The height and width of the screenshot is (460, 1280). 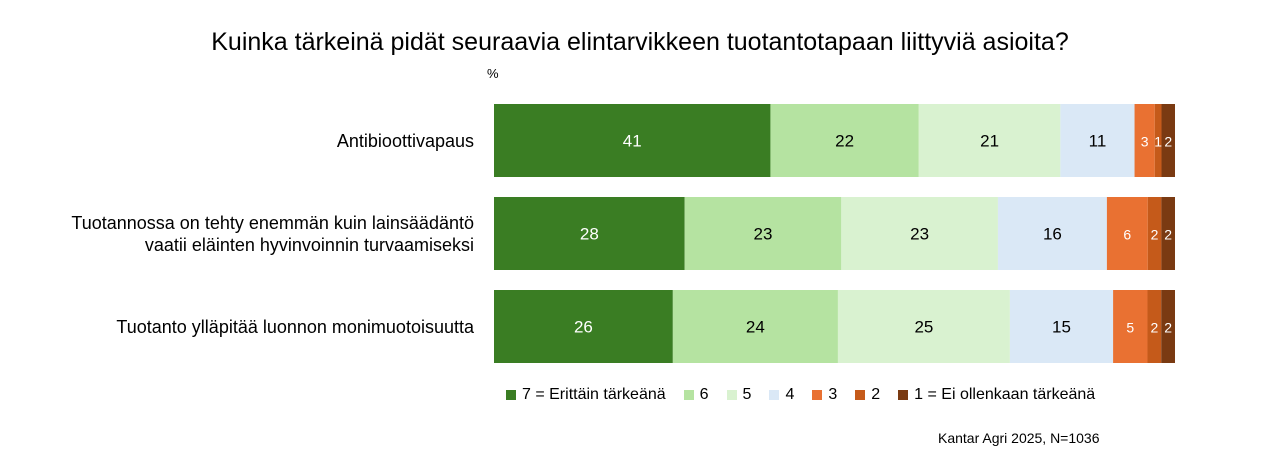 What do you see at coordinates (594, 394) in the screenshot?
I see `legend-label: 7 = Erittäin tärkeänä` at bounding box center [594, 394].